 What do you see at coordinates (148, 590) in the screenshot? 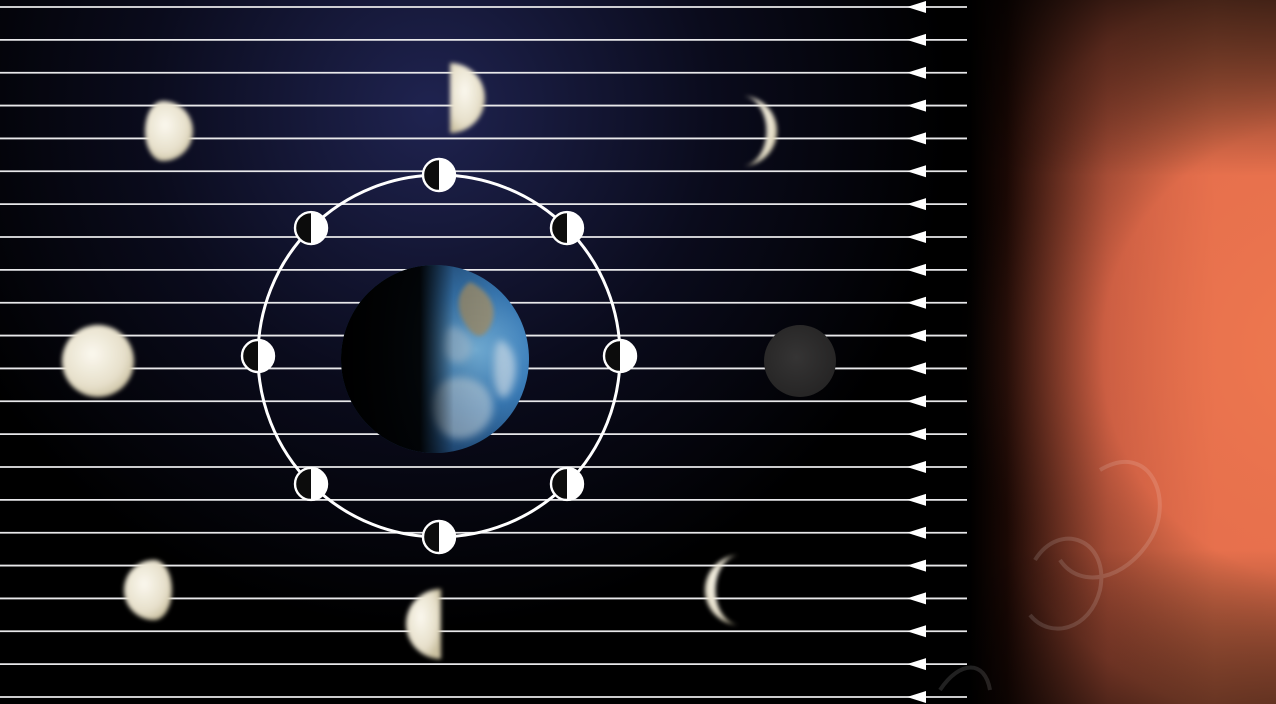
I see `moon-phase-waning-gibbous` at bounding box center [148, 590].